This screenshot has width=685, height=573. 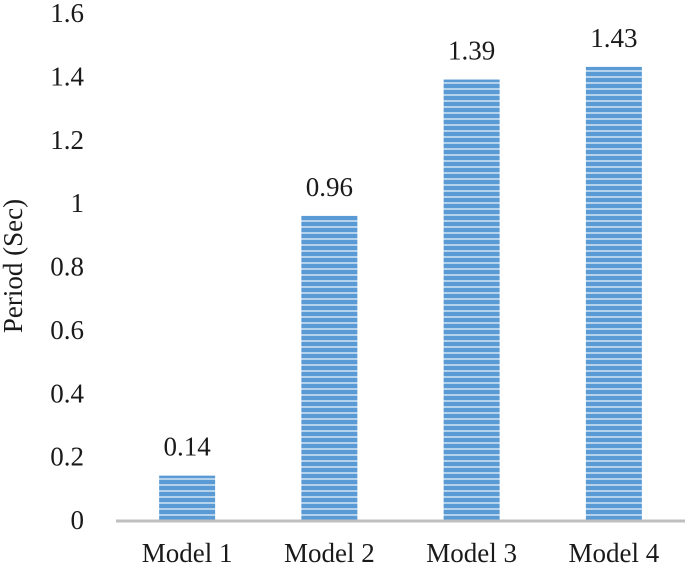 I want to click on category-label: Model 2, so click(x=329, y=553).